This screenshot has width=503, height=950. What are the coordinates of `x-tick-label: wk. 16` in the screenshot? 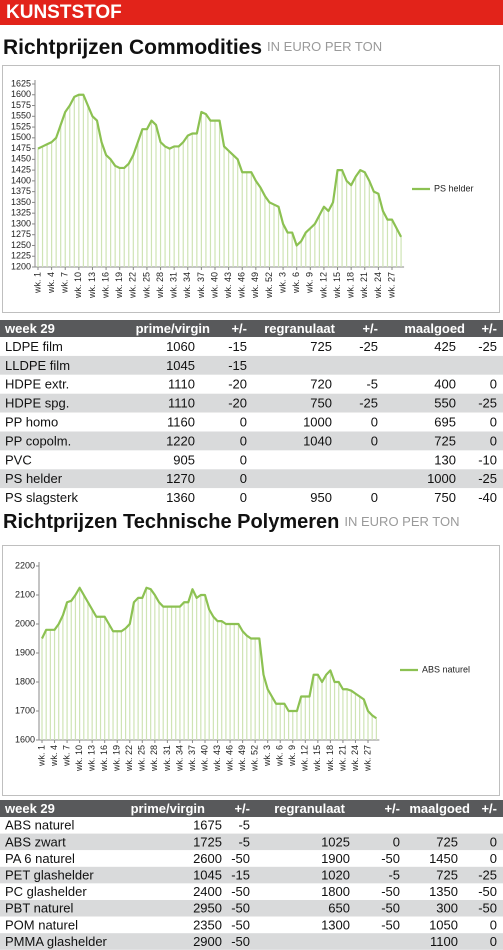 It's located at (104, 758).